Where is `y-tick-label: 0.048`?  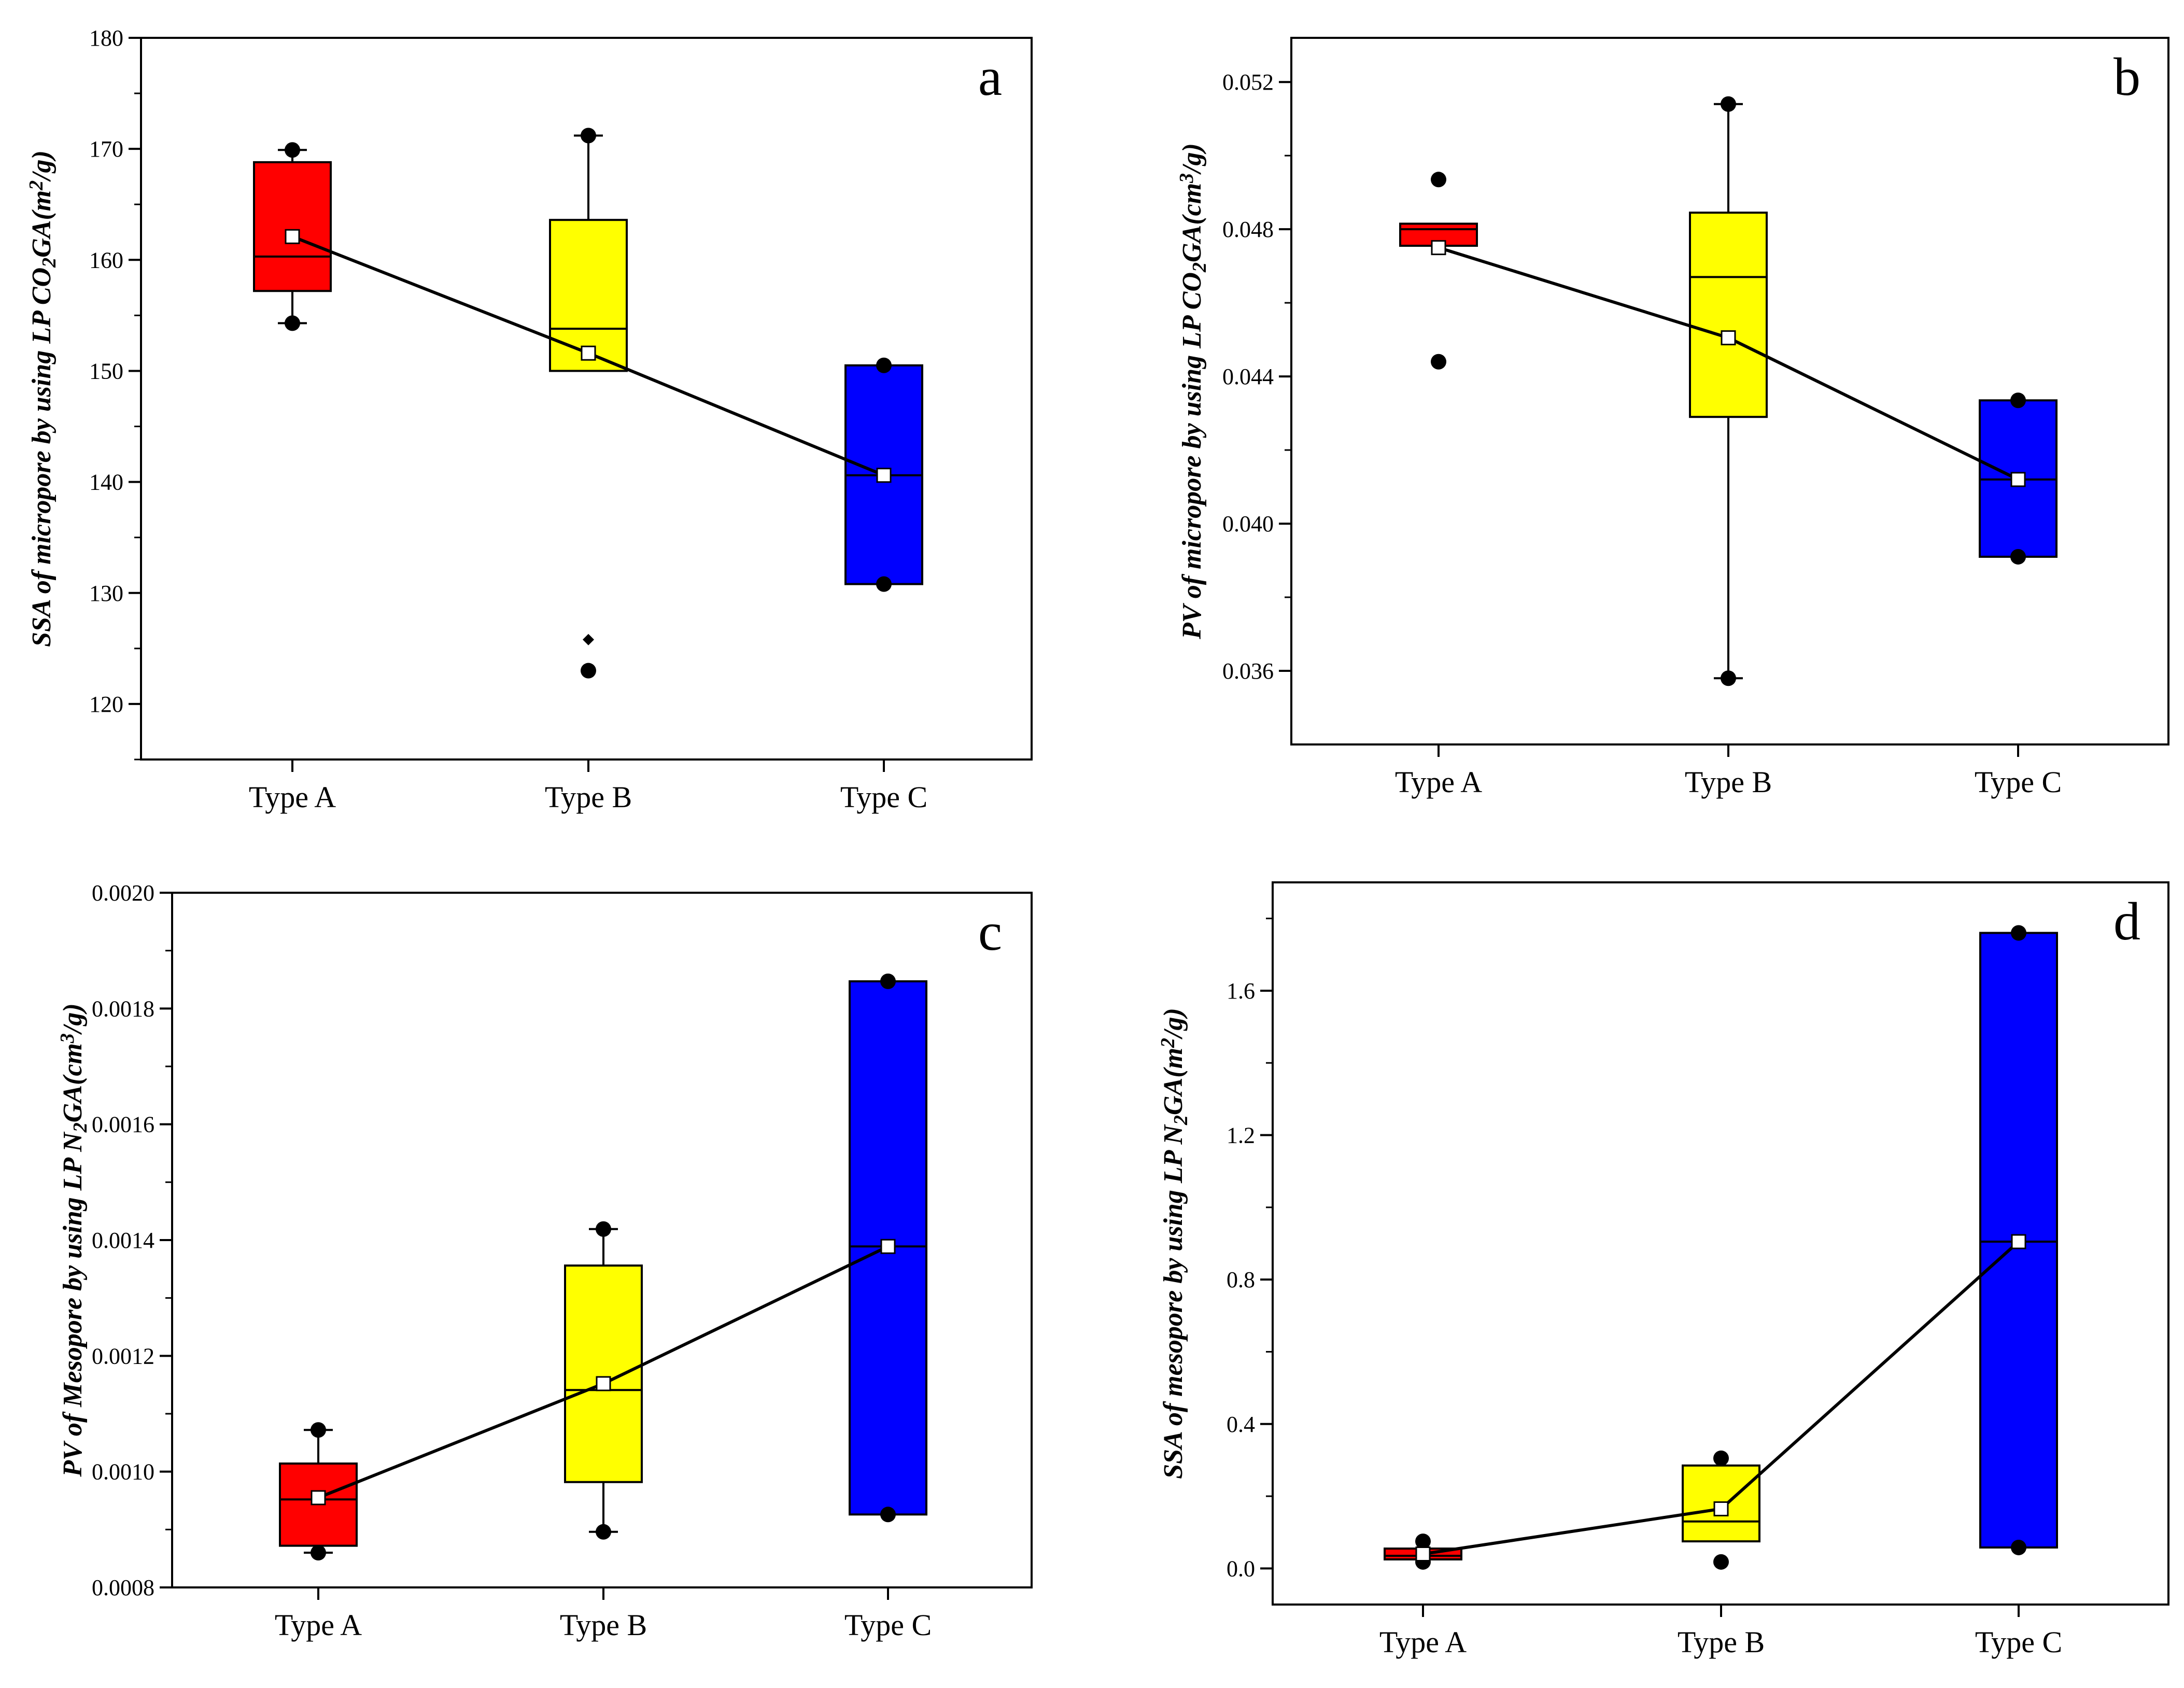 y-tick-label: 0.048 is located at coordinates (1248, 229).